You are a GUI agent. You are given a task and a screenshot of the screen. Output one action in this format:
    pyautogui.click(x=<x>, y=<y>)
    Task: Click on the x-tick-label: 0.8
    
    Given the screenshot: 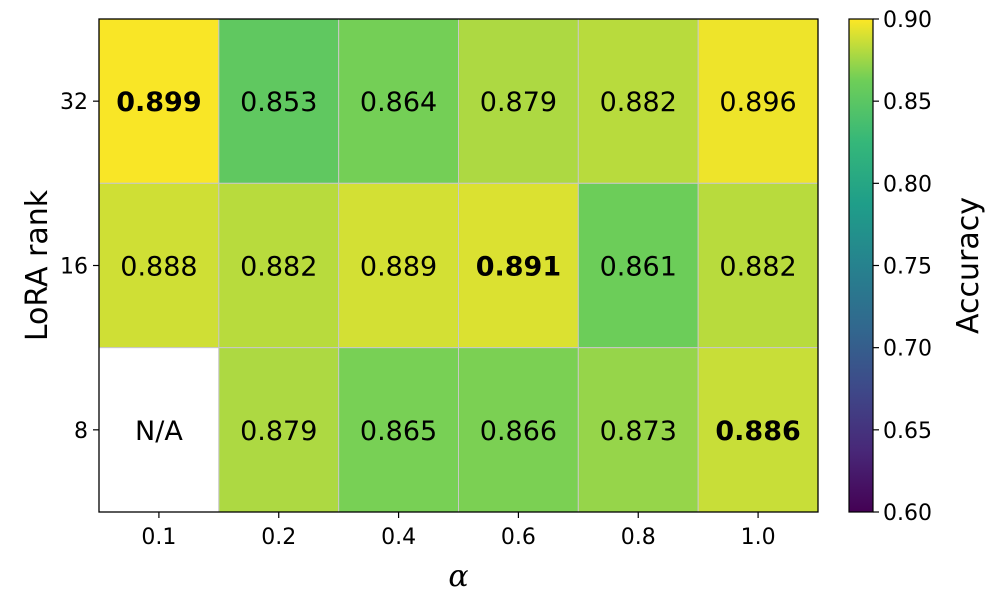 What is the action you would take?
    pyautogui.click(x=638, y=537)
    